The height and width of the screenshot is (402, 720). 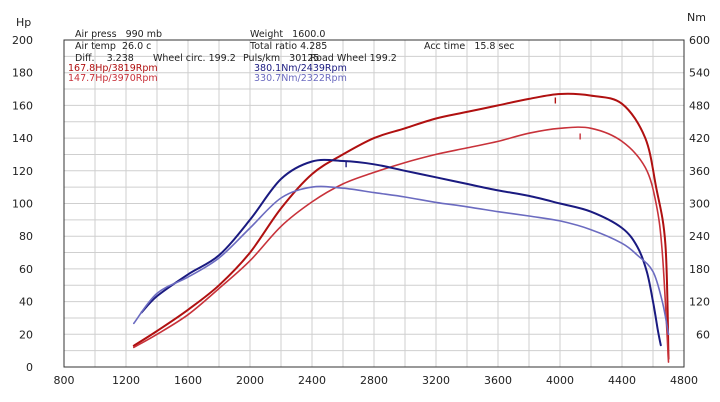 I want to click on air-press-info: Air press 990 mb, so click(x=118, y=34).